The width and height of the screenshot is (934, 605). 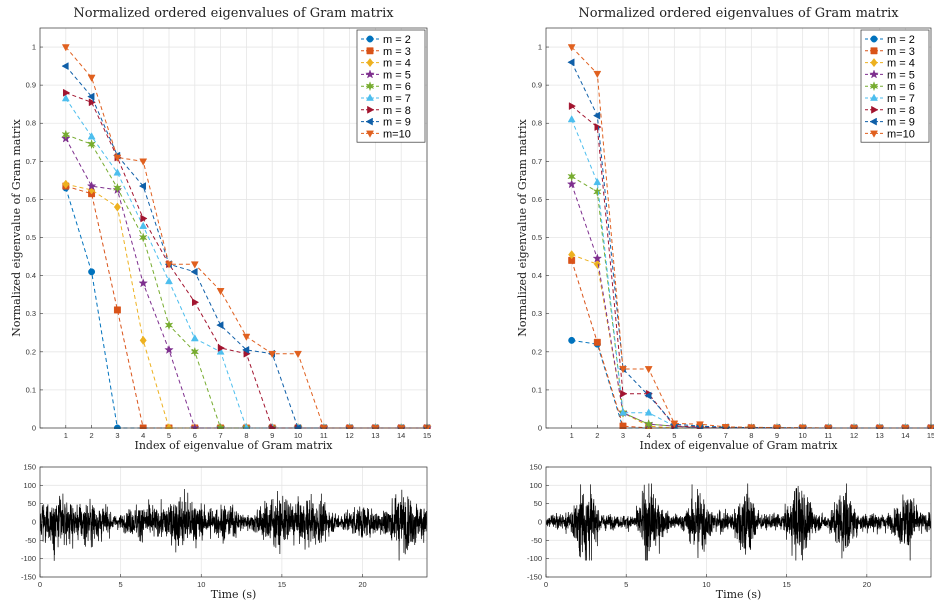 I want to click on y-tick-label: 0.4, so click(x=537, y=275).